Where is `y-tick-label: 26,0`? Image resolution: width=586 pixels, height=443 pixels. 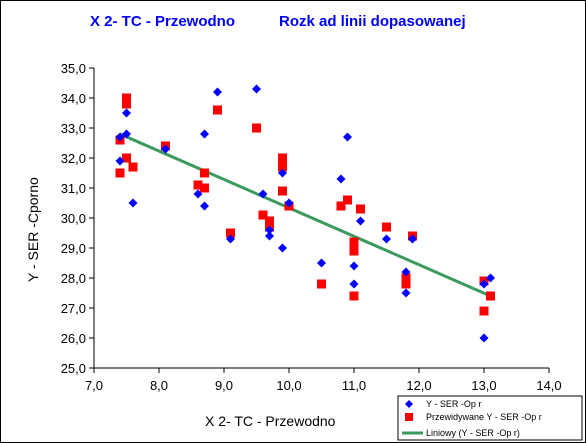
y-tick-label: 26,0 is located at coordinates (73, 338).